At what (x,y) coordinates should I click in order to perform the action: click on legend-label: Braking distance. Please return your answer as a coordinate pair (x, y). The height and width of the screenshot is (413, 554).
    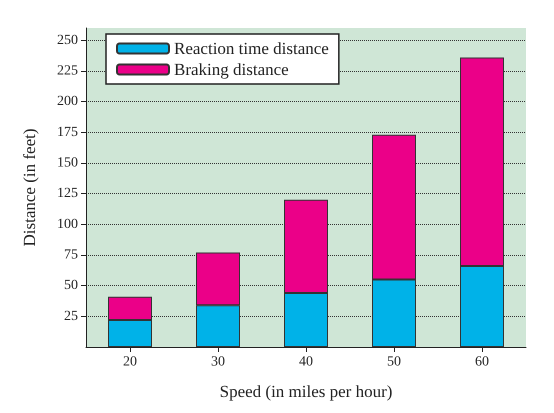
    Looking at the image, I should click on (231, 69).